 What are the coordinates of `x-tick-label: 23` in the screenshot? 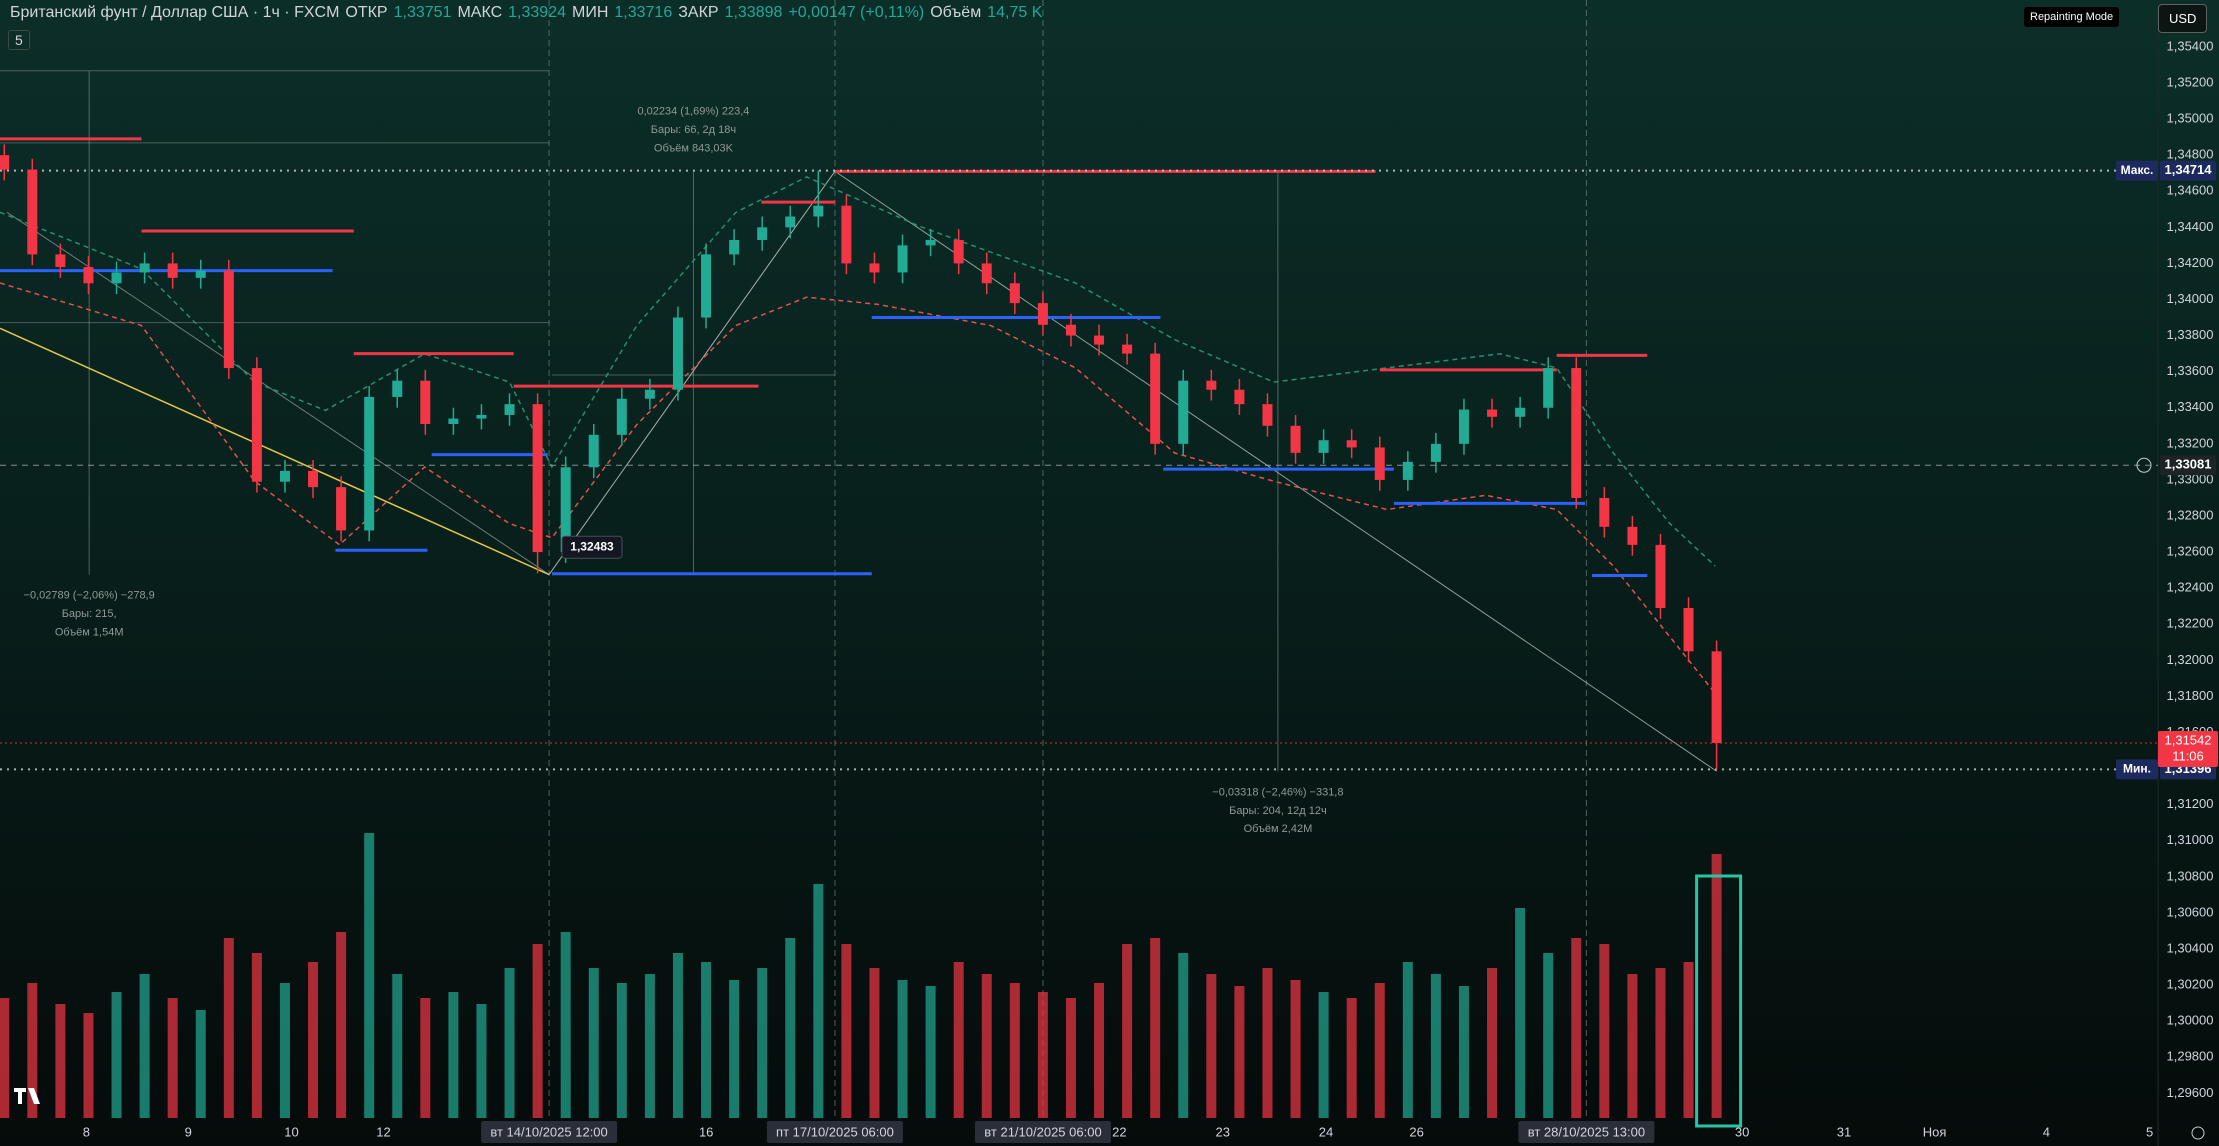 It's located at (1222, 1131).